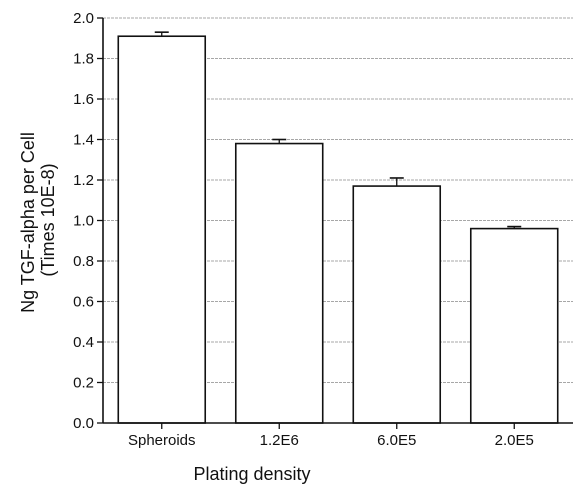 The width and height of the screenshot is (579, 494). Describe the element at coordinates (279, 440) in the screenshot. I see `x-tick-label: 1.2E6` at that location.